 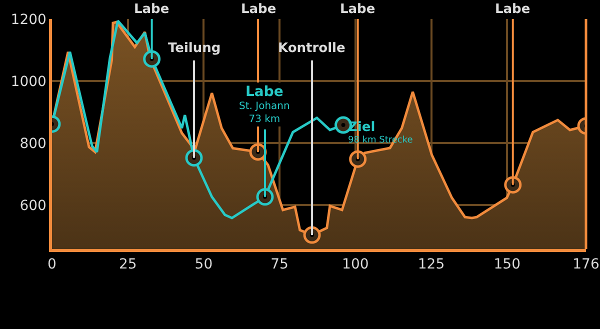 What do you see at coordinates (194, 48) in the screenshot?
I see `ref-line-label: Teilung` at bounding box center [194, 48].